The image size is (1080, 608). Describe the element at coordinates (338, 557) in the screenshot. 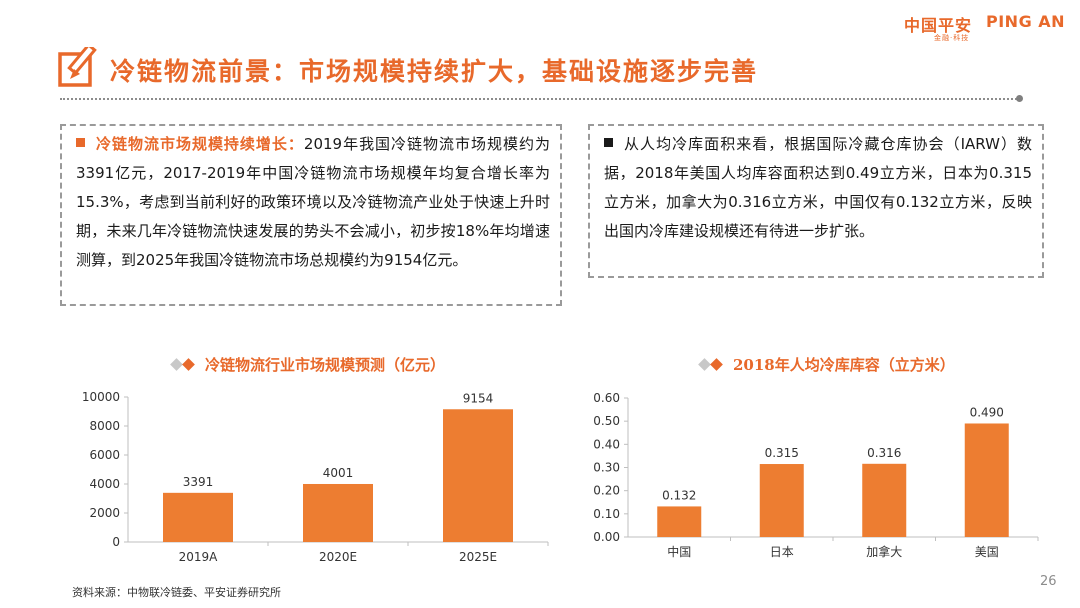

I see `x-tick-label: 2020E` at that location.